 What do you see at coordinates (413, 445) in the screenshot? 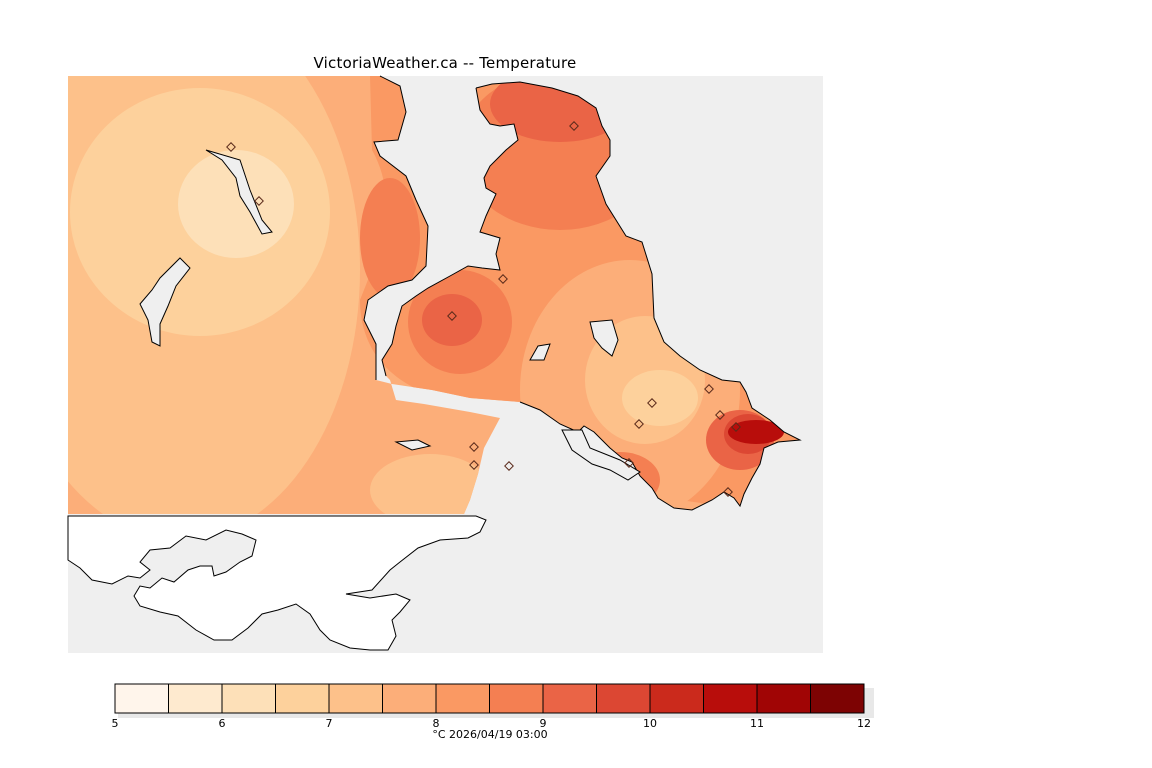
I see `island-south-west` at bounding box center [413, 445].